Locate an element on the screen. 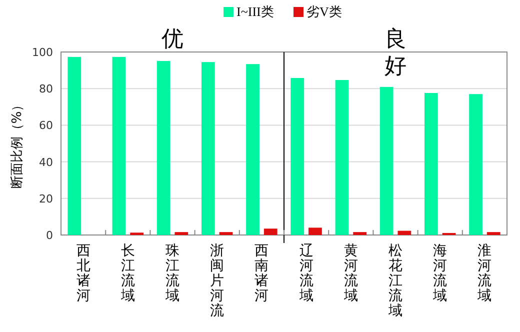 The width and height of the screenshot is (520, 332). x-tick-label: 西北诸河 is located at coordinates (83, 273).